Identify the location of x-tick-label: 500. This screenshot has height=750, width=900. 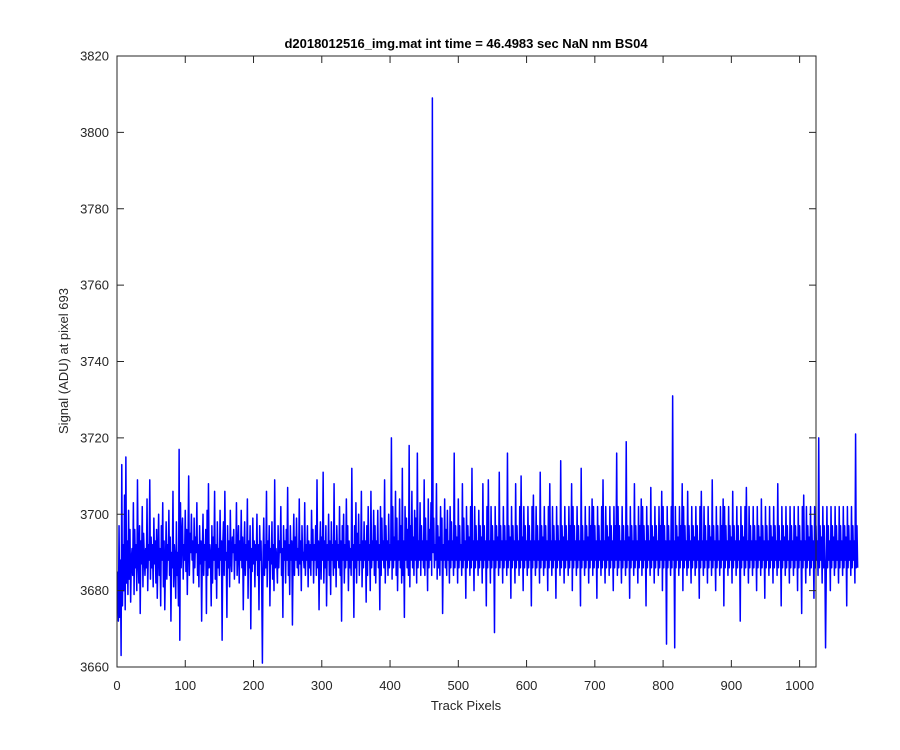
(458, 685).